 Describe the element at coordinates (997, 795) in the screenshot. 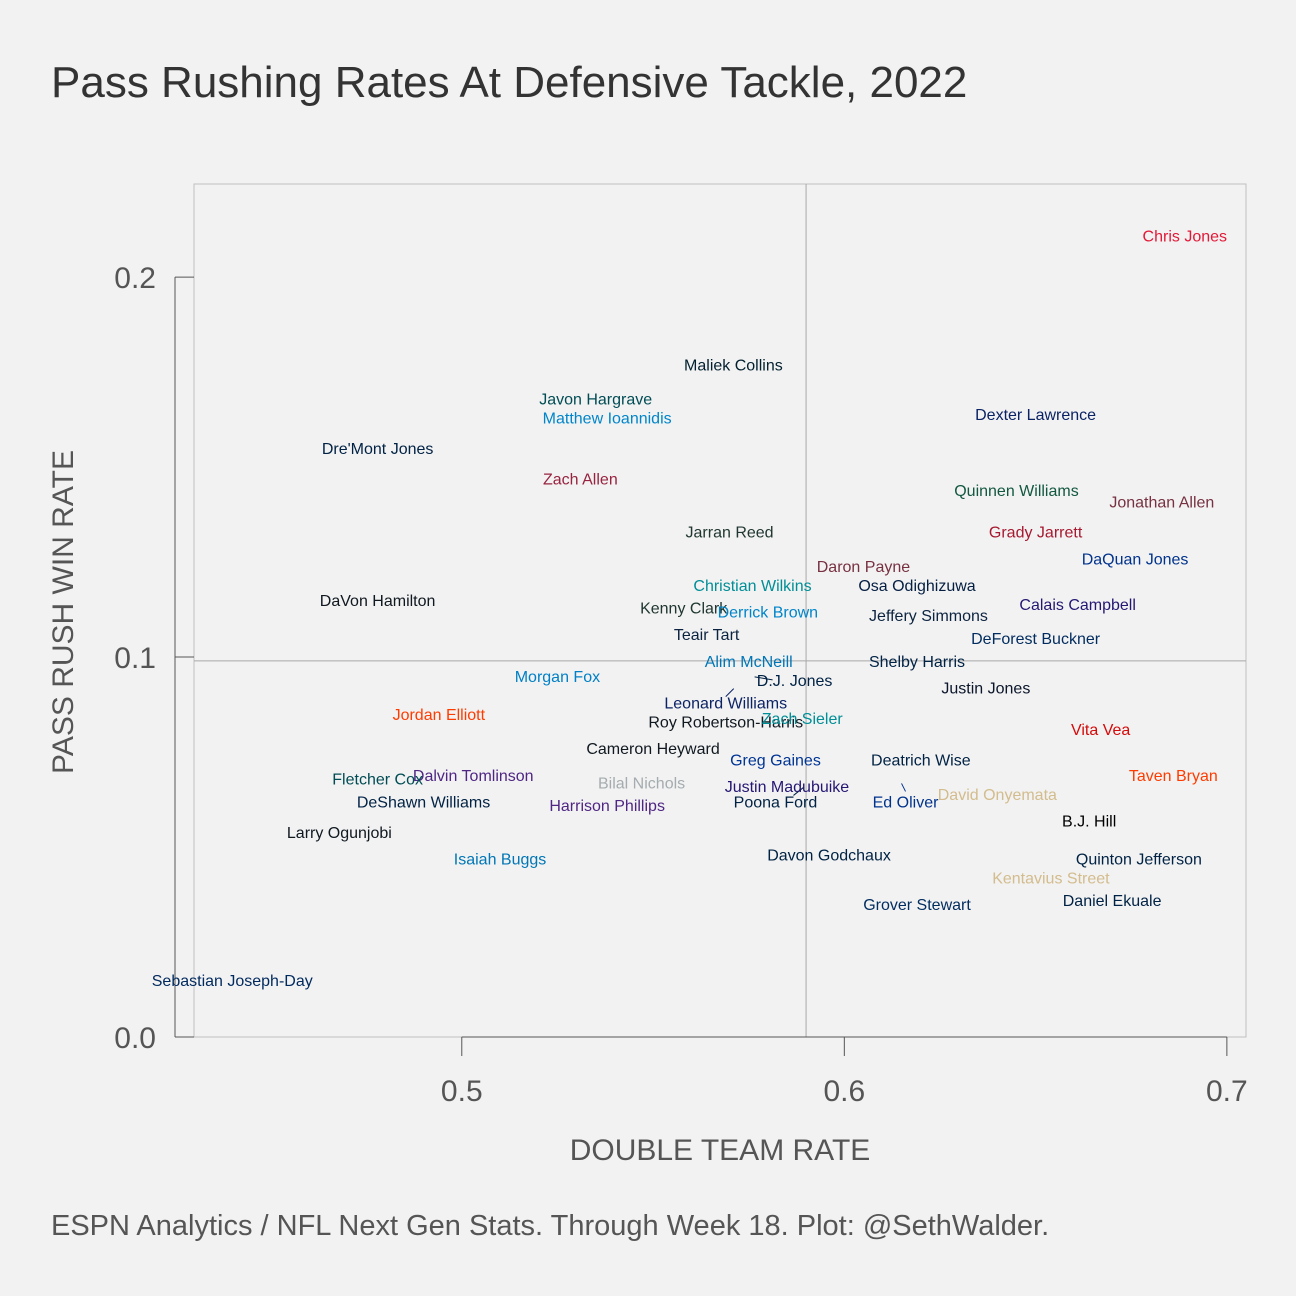

I see `point-label: David Onyemata` at that location.